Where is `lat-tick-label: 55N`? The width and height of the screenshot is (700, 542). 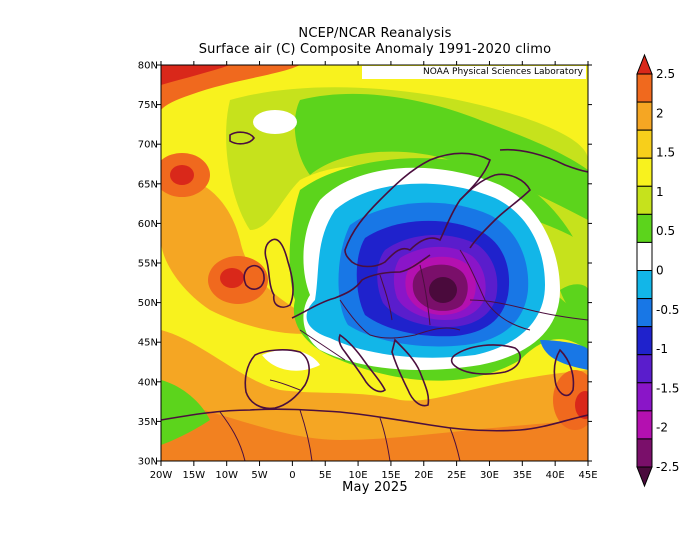 lat-tick-label: 55N is located at coordinates (148, 264).